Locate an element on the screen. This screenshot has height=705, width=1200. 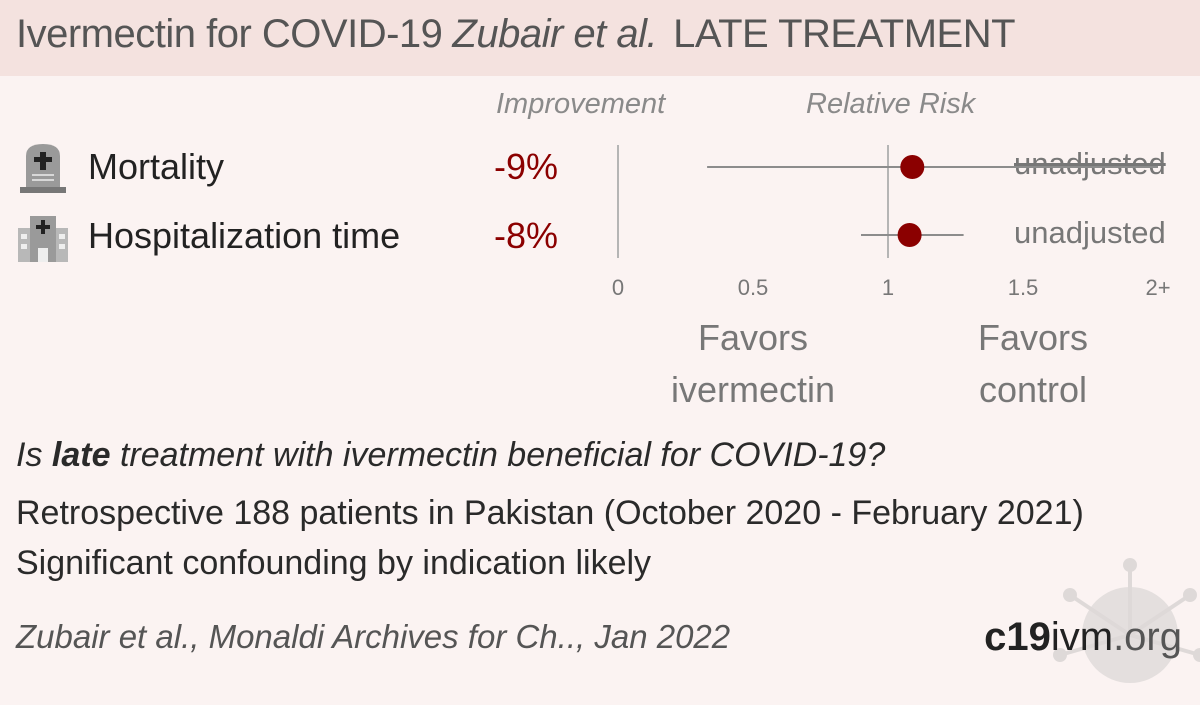
title-stage: LATE TREATMENT is located at coordinates (844, 34).